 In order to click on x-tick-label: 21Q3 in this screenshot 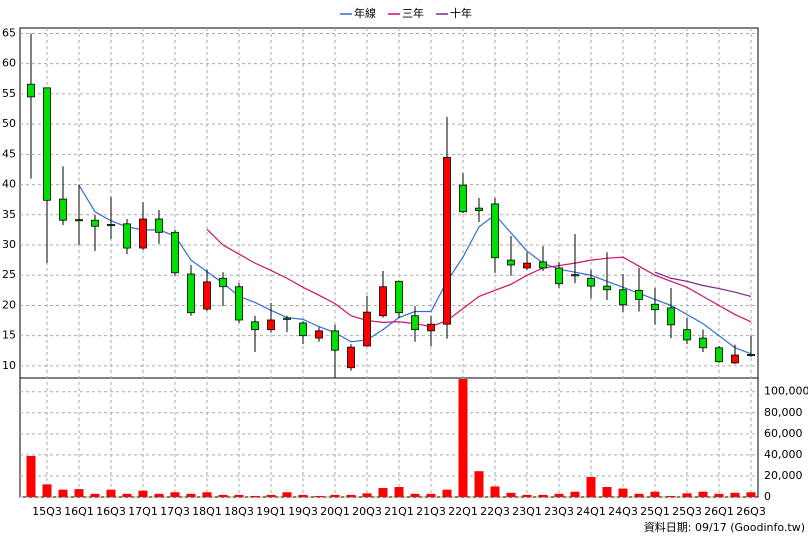, I will do `click(431, 511)`.